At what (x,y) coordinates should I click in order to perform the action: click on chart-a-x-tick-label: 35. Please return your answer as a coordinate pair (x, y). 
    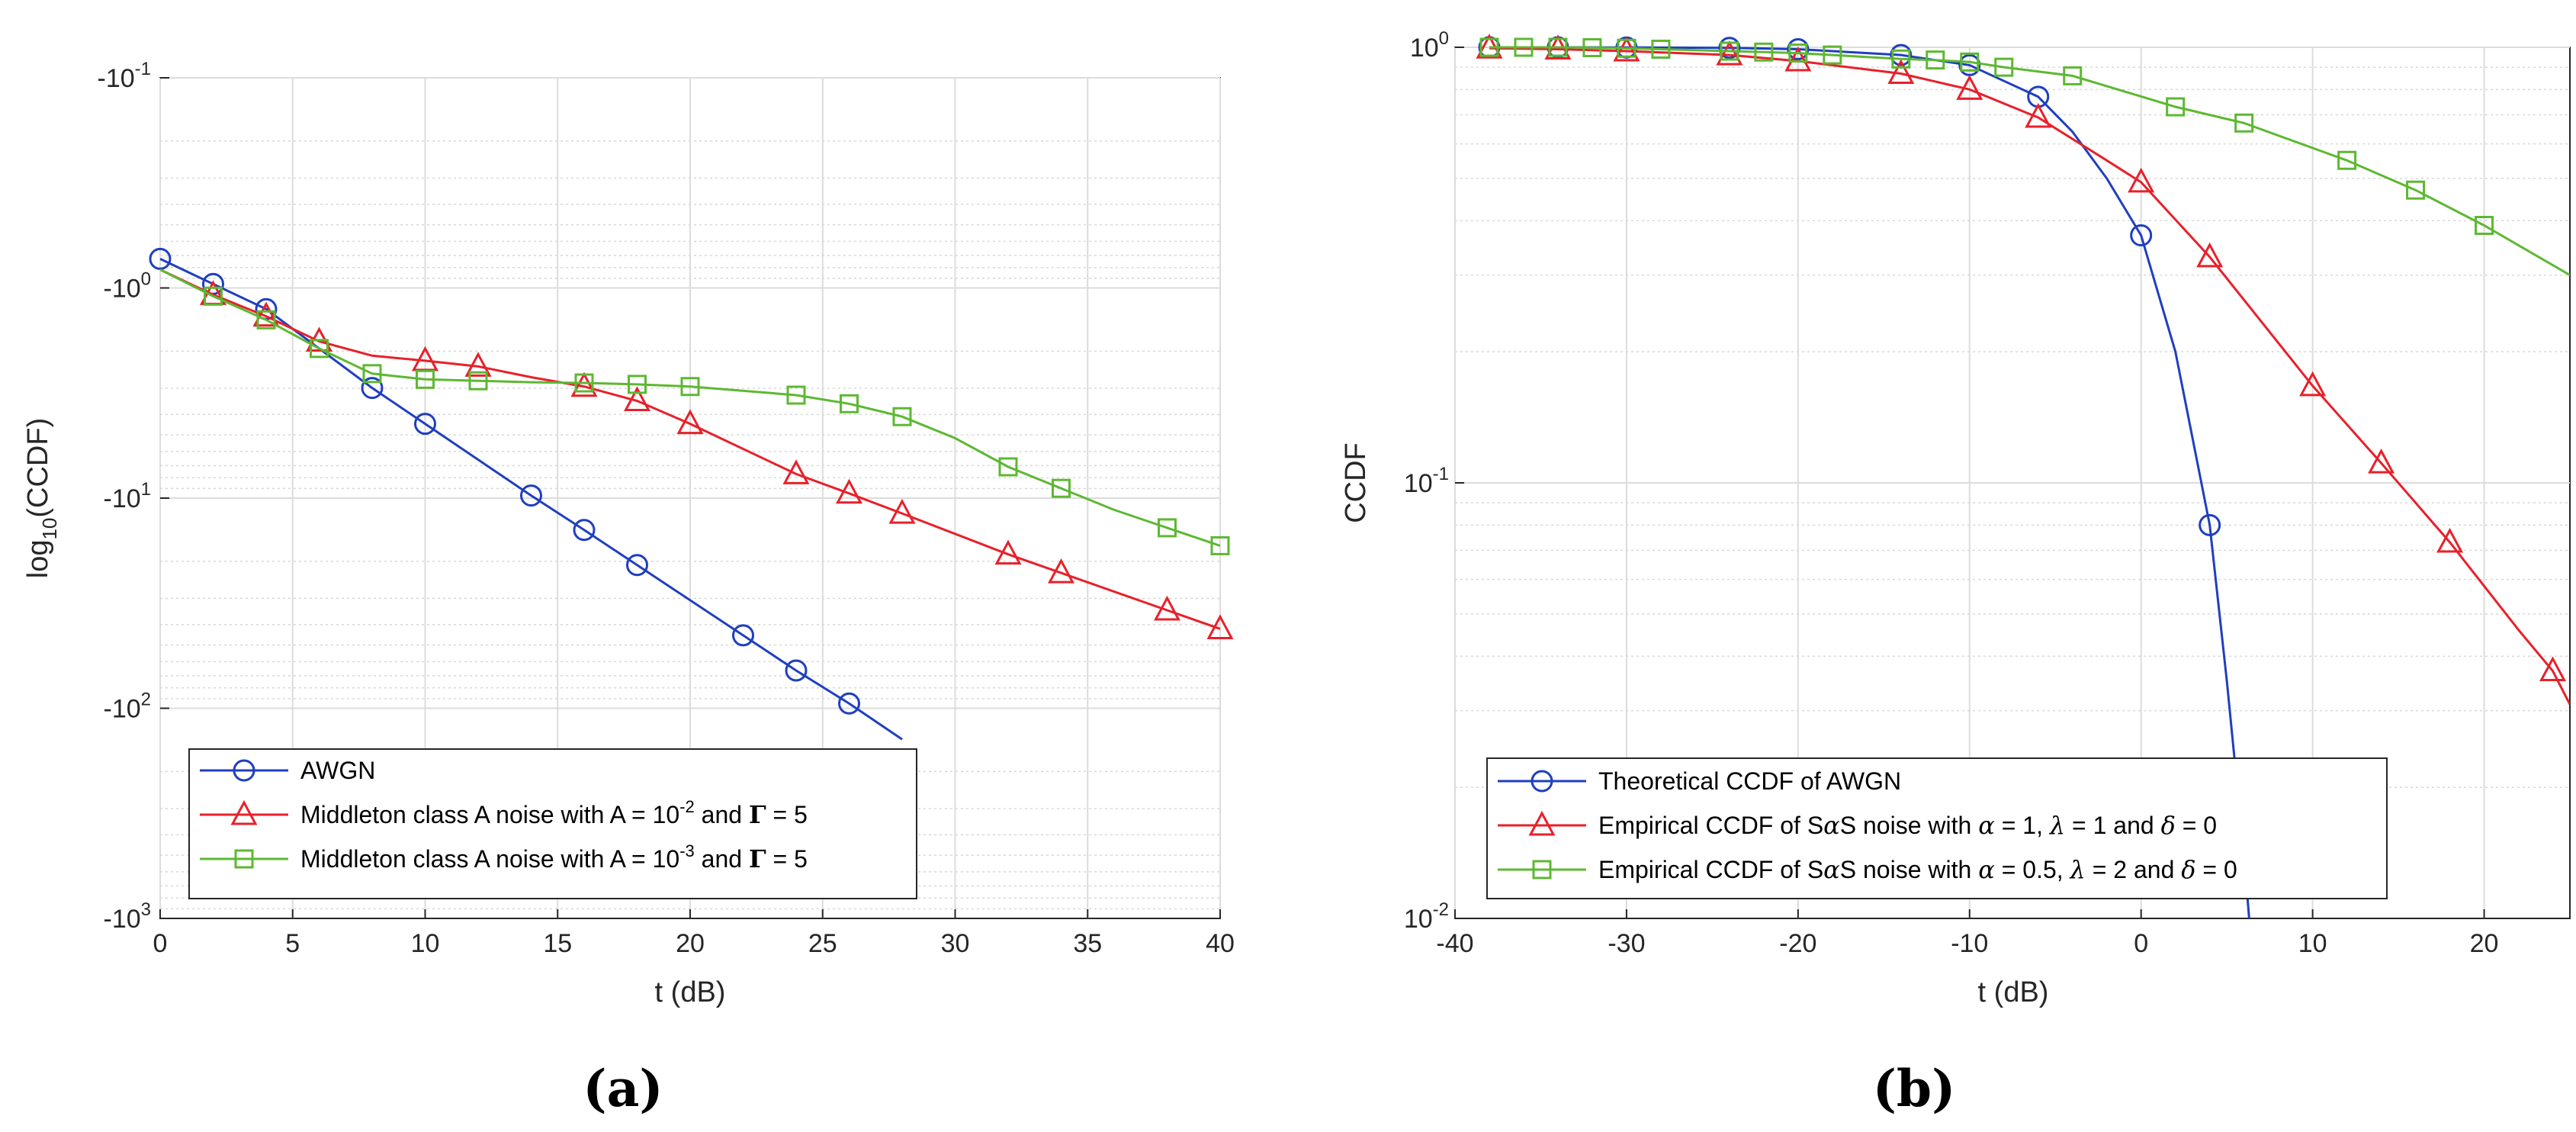
    Looking at the image, I should click on (1087, 943).